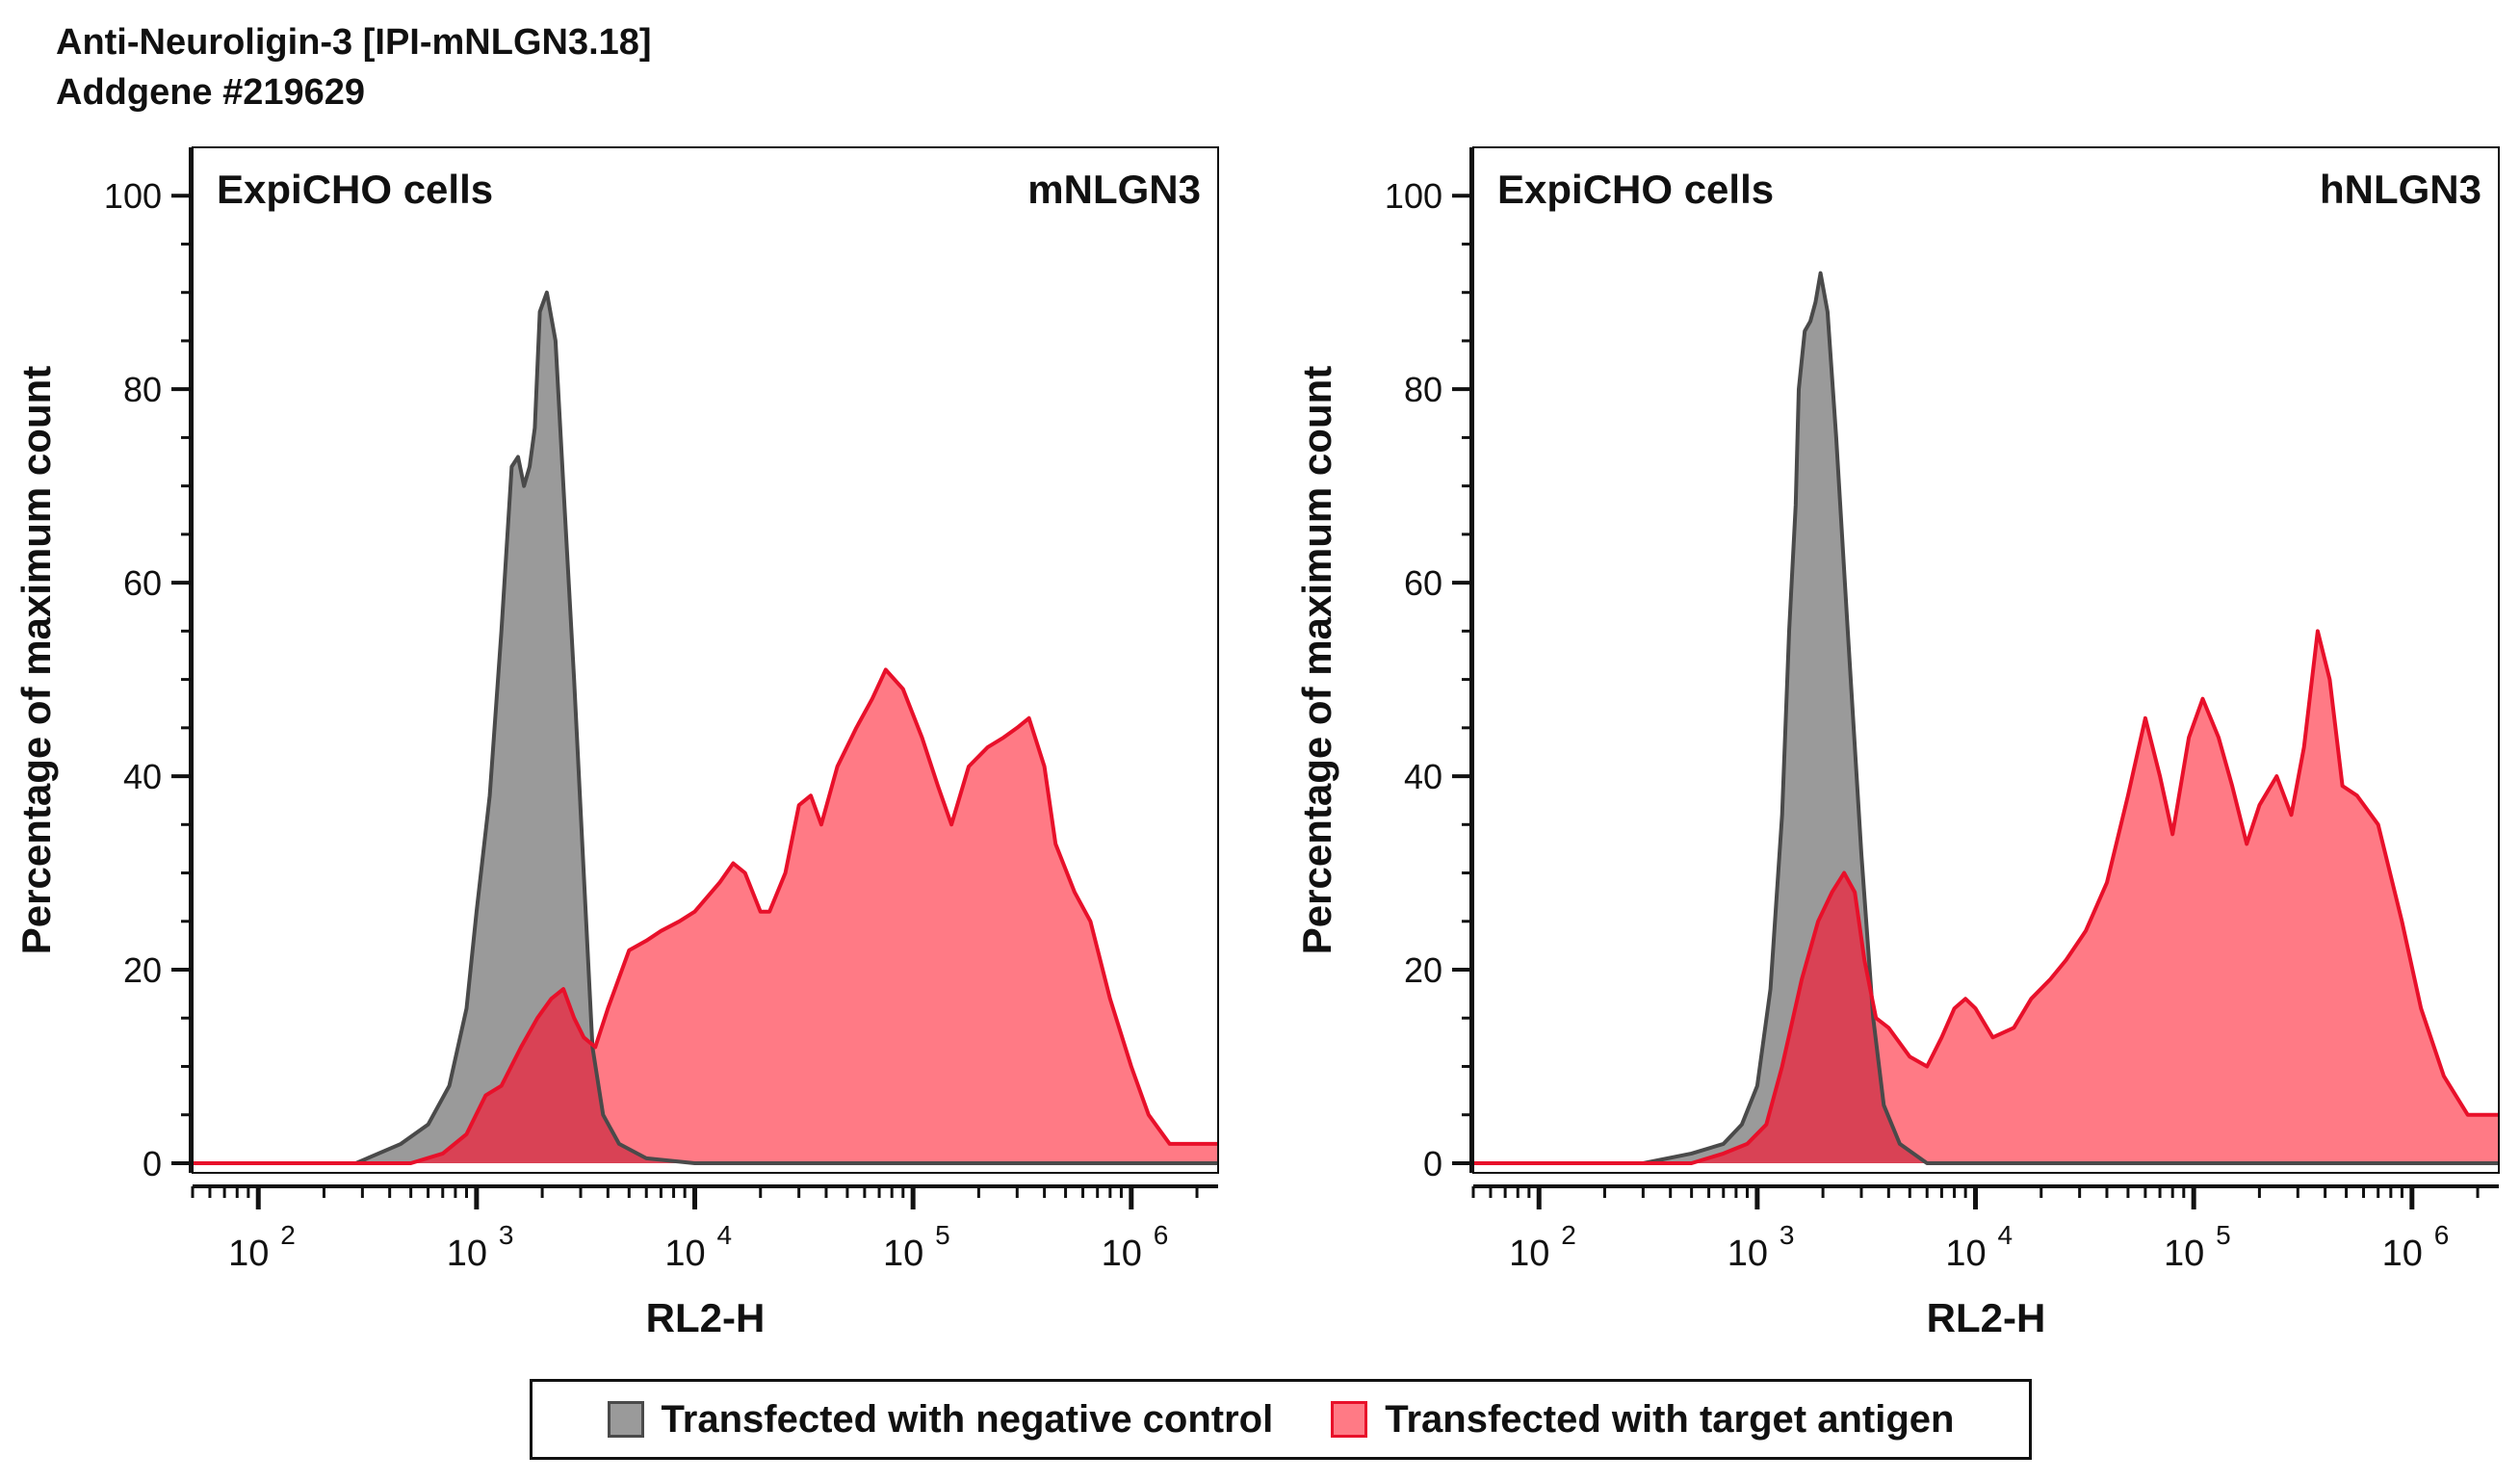  What do you see at coordinates (211, 93) in the screenshot?
I see `title-line-2: Addgene #219629` at bounding box center [211, 93].